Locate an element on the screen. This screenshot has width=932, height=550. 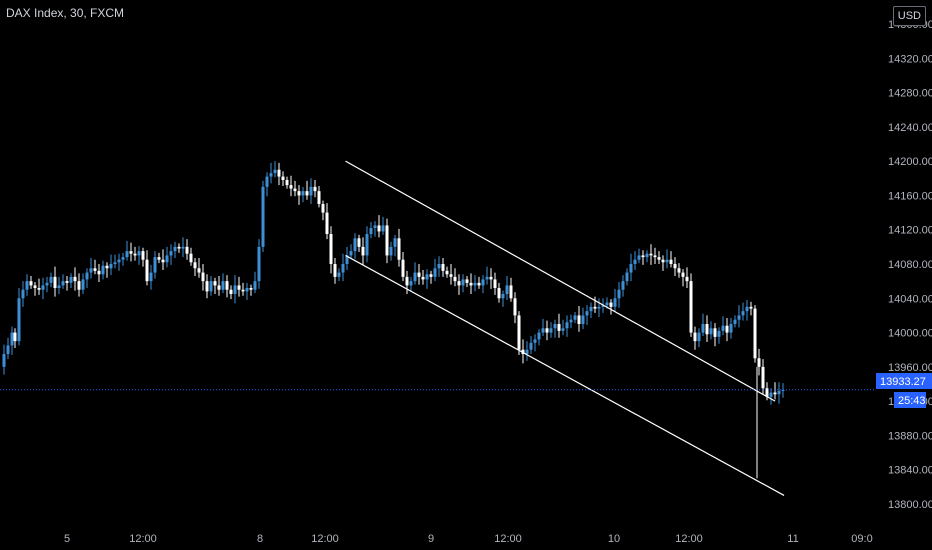
price-tick-label: 14080.00 is located at coordinates (910, 265).